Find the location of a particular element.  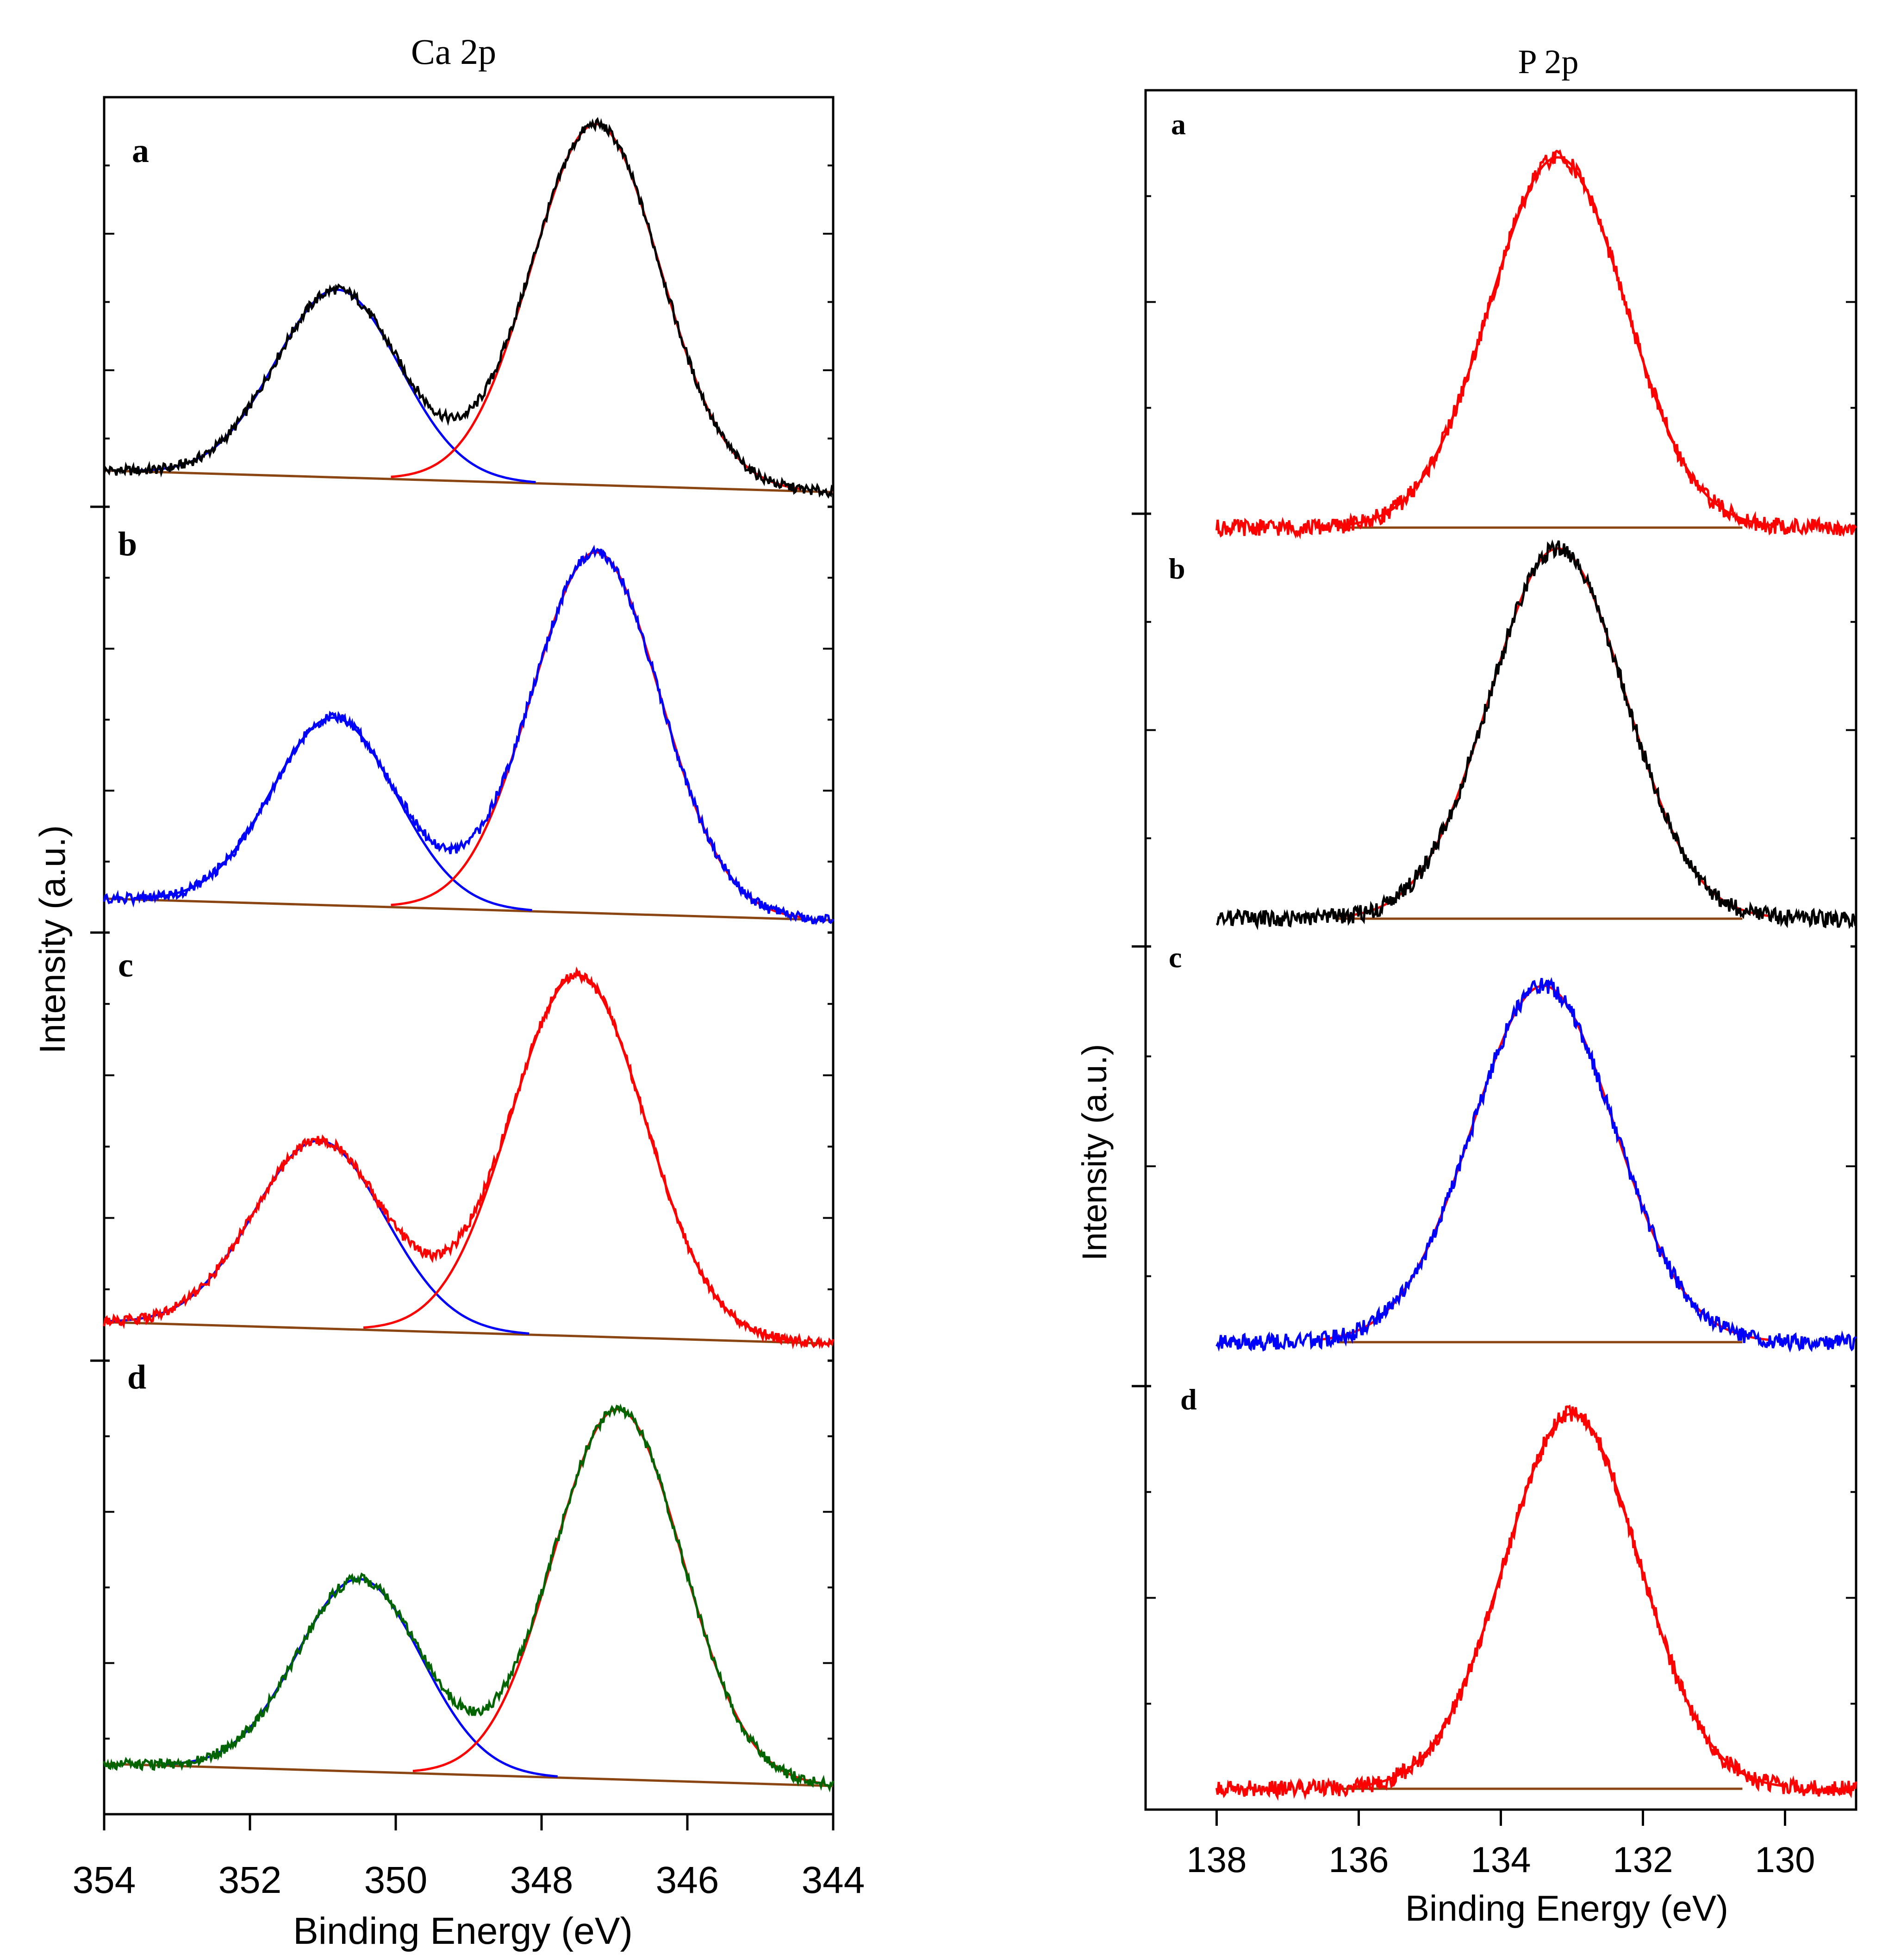

p2p-panel-d is located at coordinates (1536, 1602).